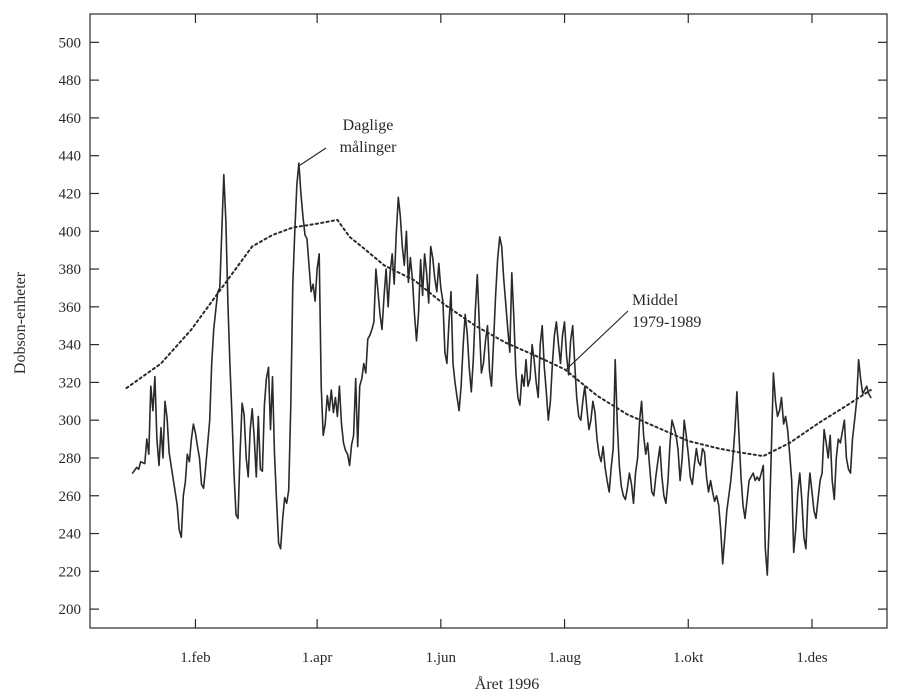 The height and width of the screenshot is (693, 901). Describe the element at coordinates (20, 322) in the screenshot. I see `y-axis-label: Dobson-enheter` at that location.